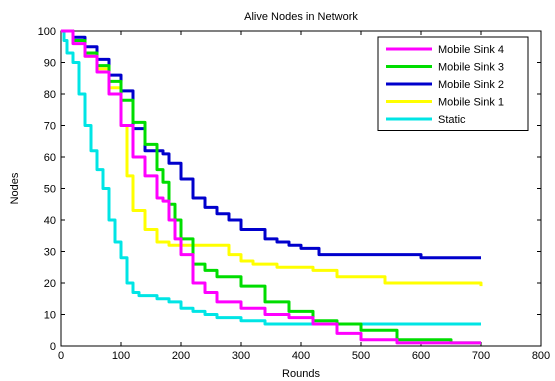 The height and width of the screenshot is (381, 555). I want to click on legend-label: Static, so click(452, 120).